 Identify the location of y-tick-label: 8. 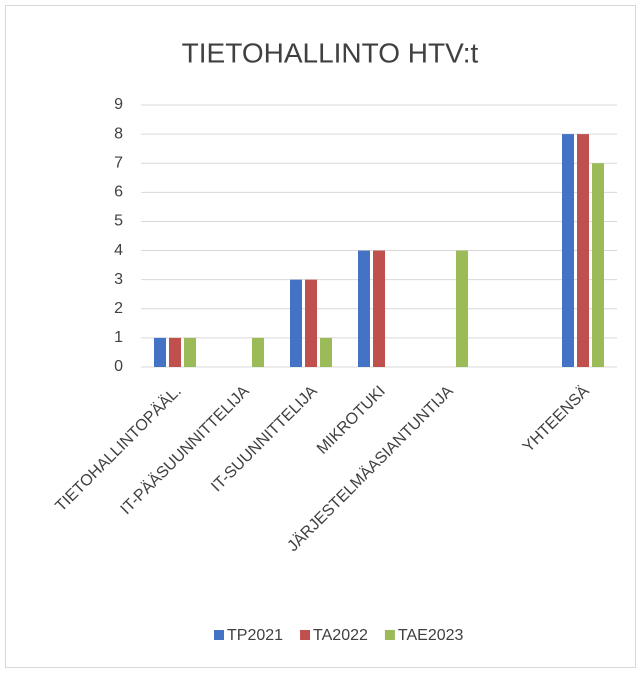
(118, 133).